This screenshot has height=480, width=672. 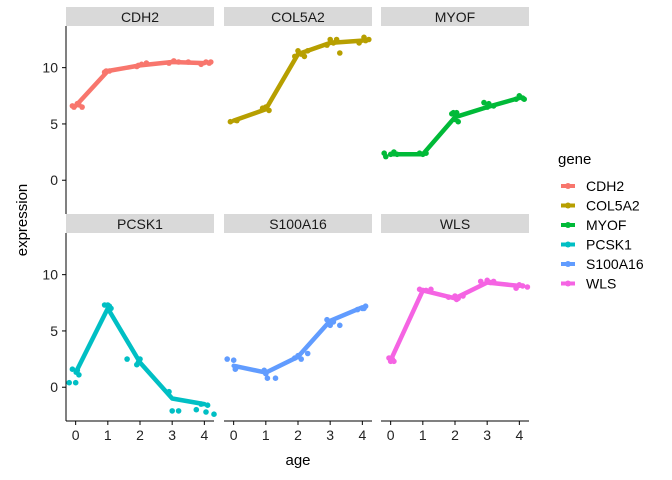 I want to click on facet-panel: COL5A2, so click(x=298, y=66).